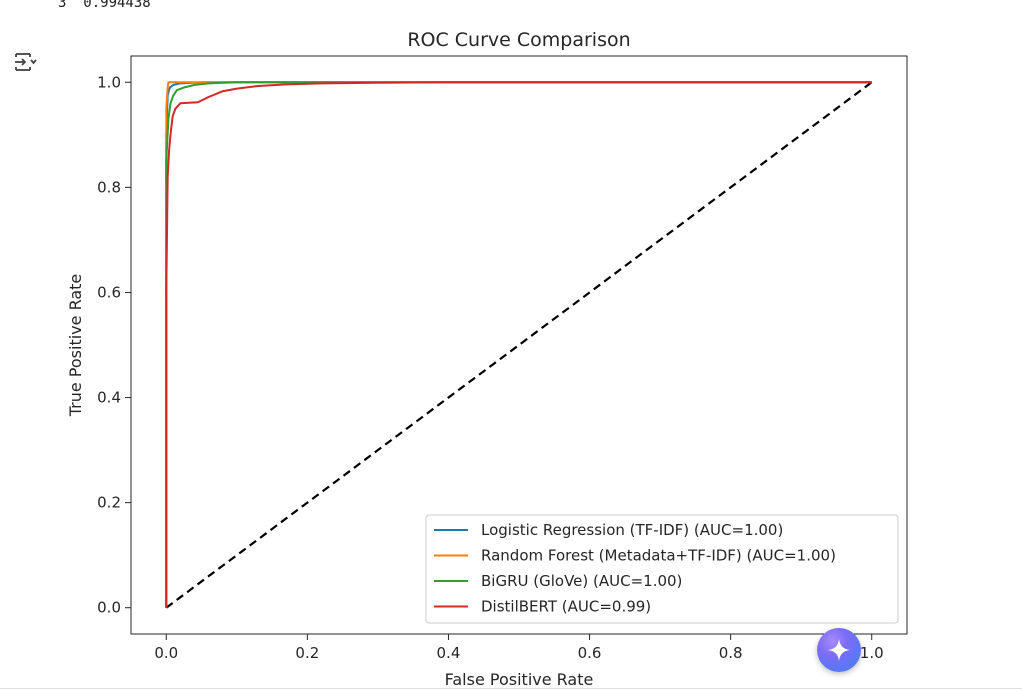  I want to click on legend-label-3: DistilBERT (AUC=0.99), so click(566, 607).